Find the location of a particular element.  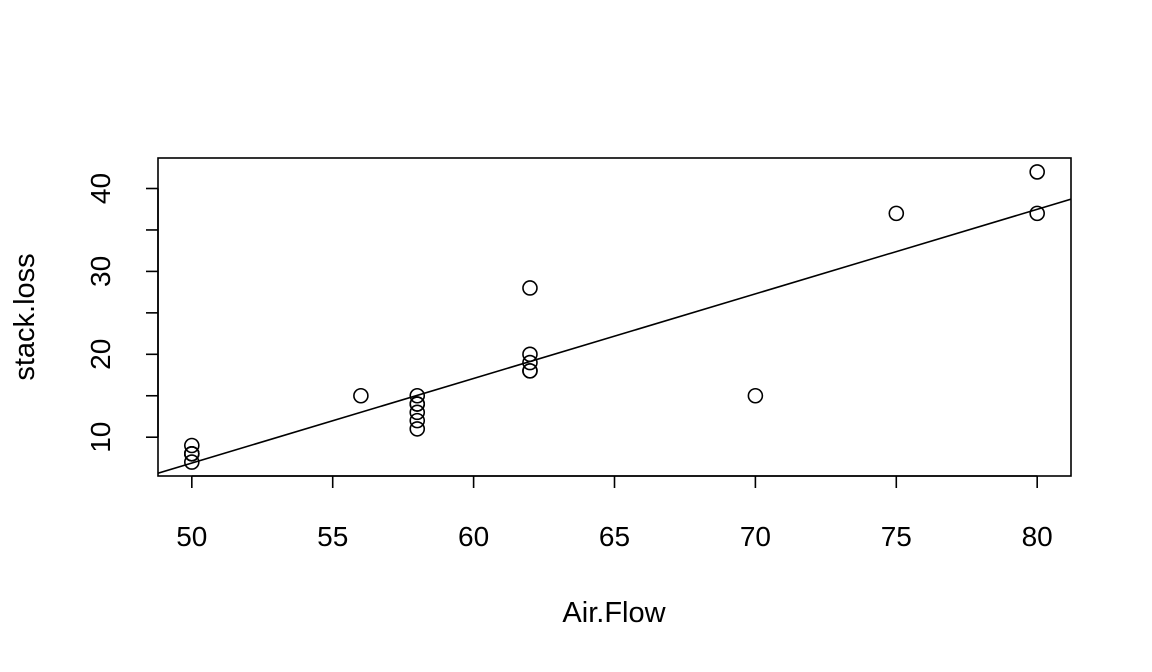

y-tick-label: 30 is located at coordinates (100, 271).